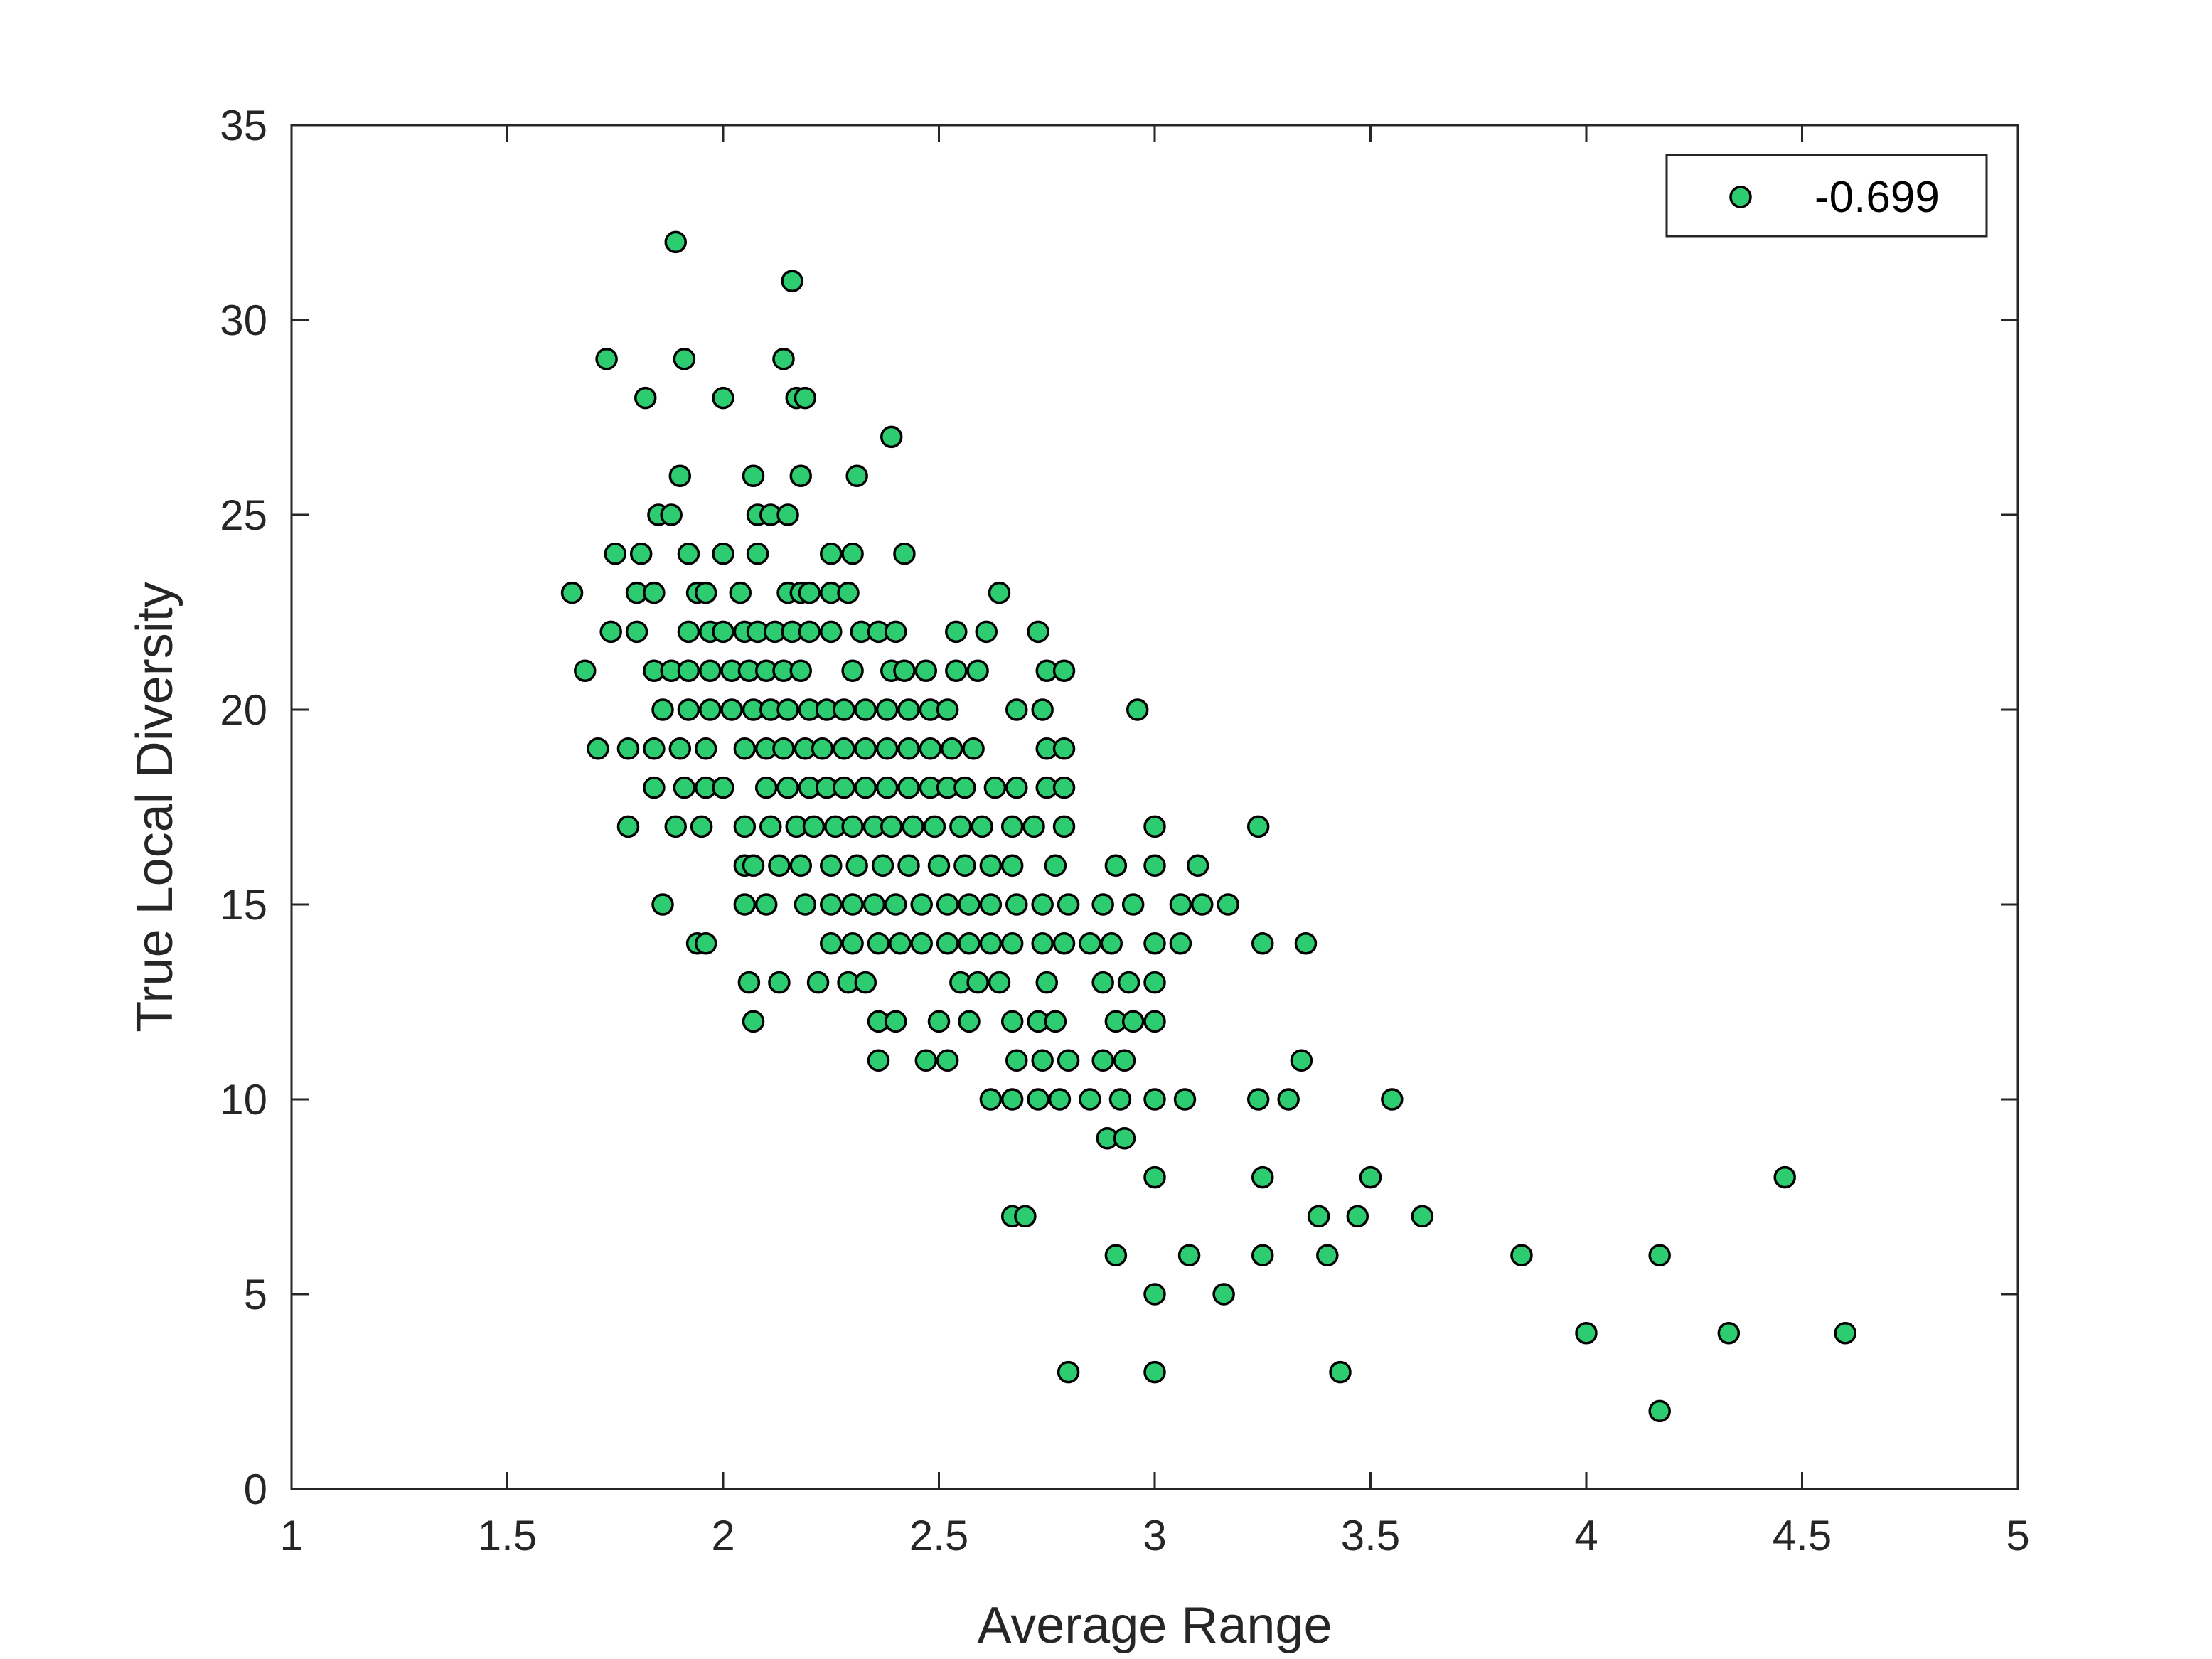 The width and height of the screenshot is (2212, 1659). Describe the element at coordinates (243, 125) in the screenshot. I see `y-tick-label: 35` at that location.